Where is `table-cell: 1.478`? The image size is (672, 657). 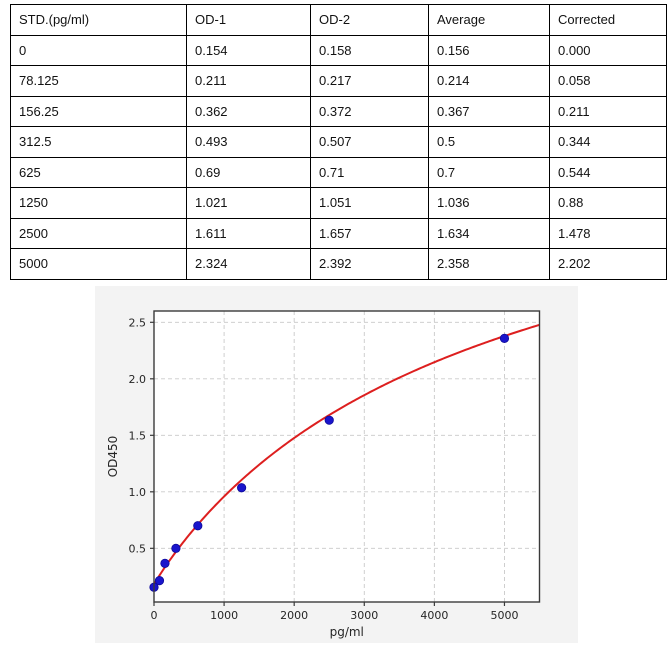 table-cell: 1.478 is located at coordinates (608, 233).